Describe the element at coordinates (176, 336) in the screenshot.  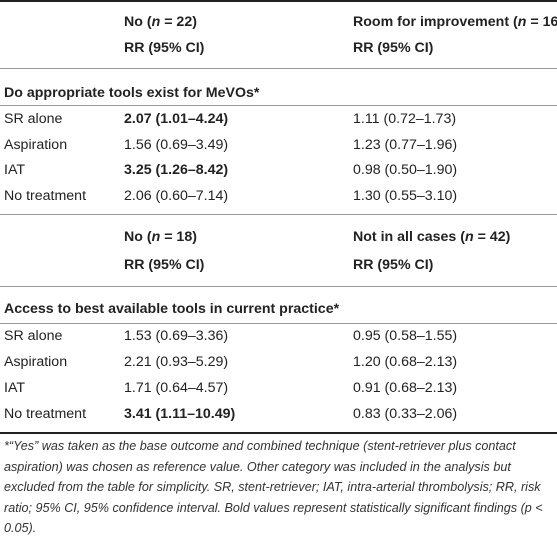
I see `row-value-col1: 1.53 (0.69–3.36)` at that location.